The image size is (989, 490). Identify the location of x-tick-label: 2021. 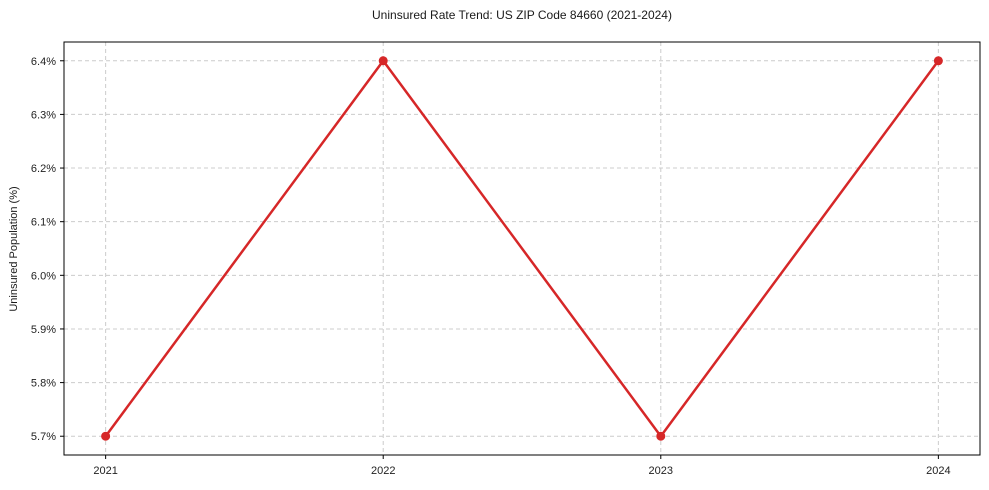
(105, 471).